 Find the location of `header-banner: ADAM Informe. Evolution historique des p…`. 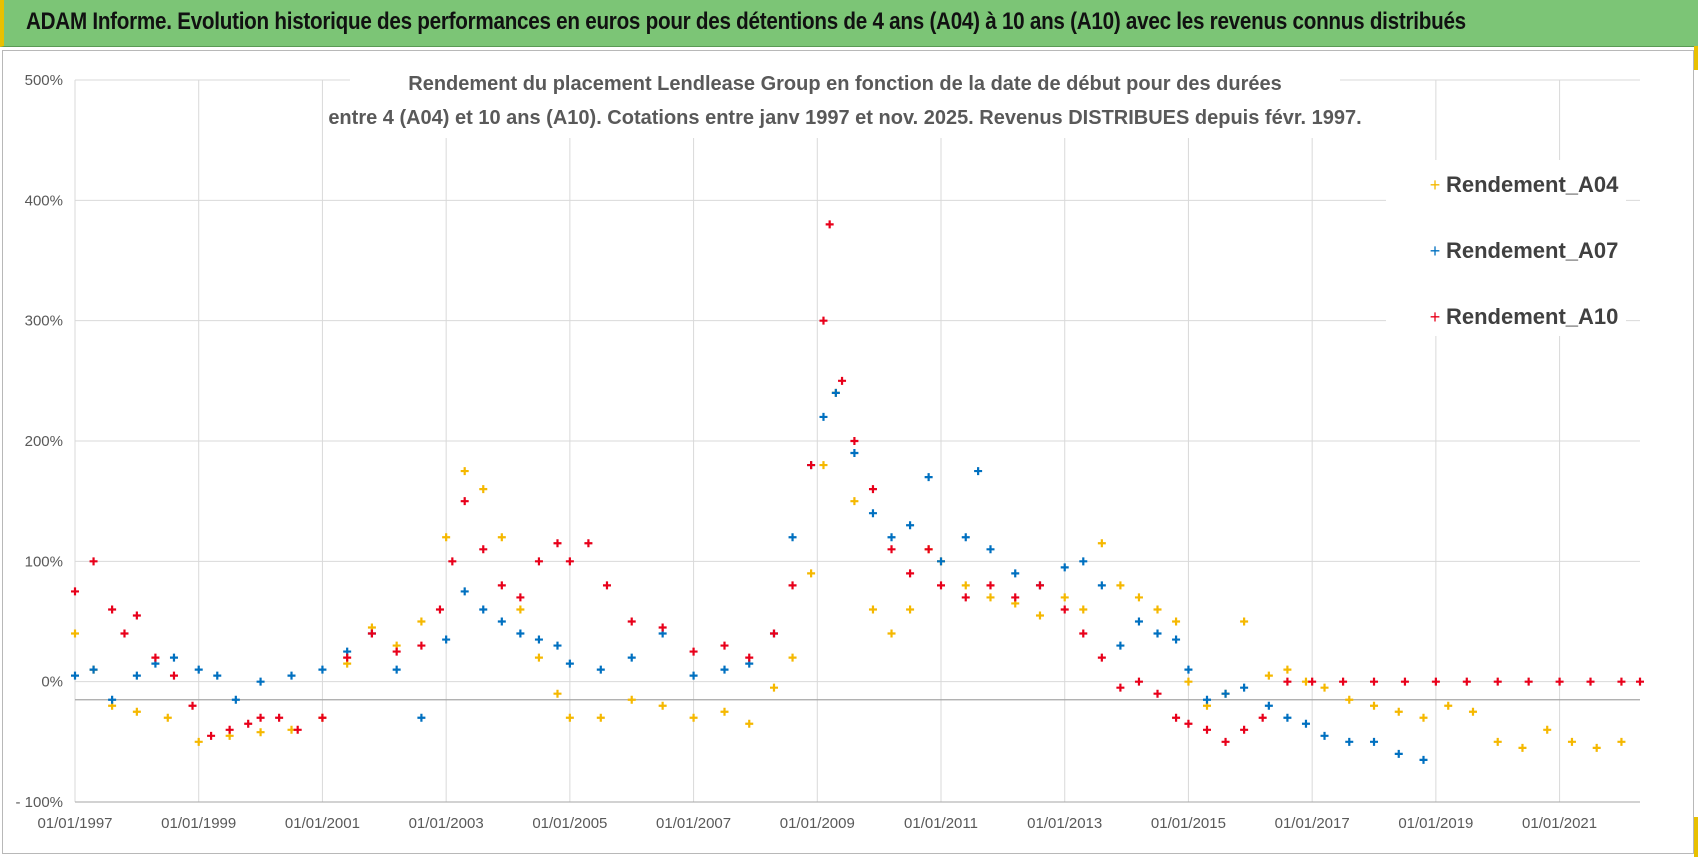

header-banner: ADAM Informe. Evolution historique des p… is located at coordinates (849, 23).